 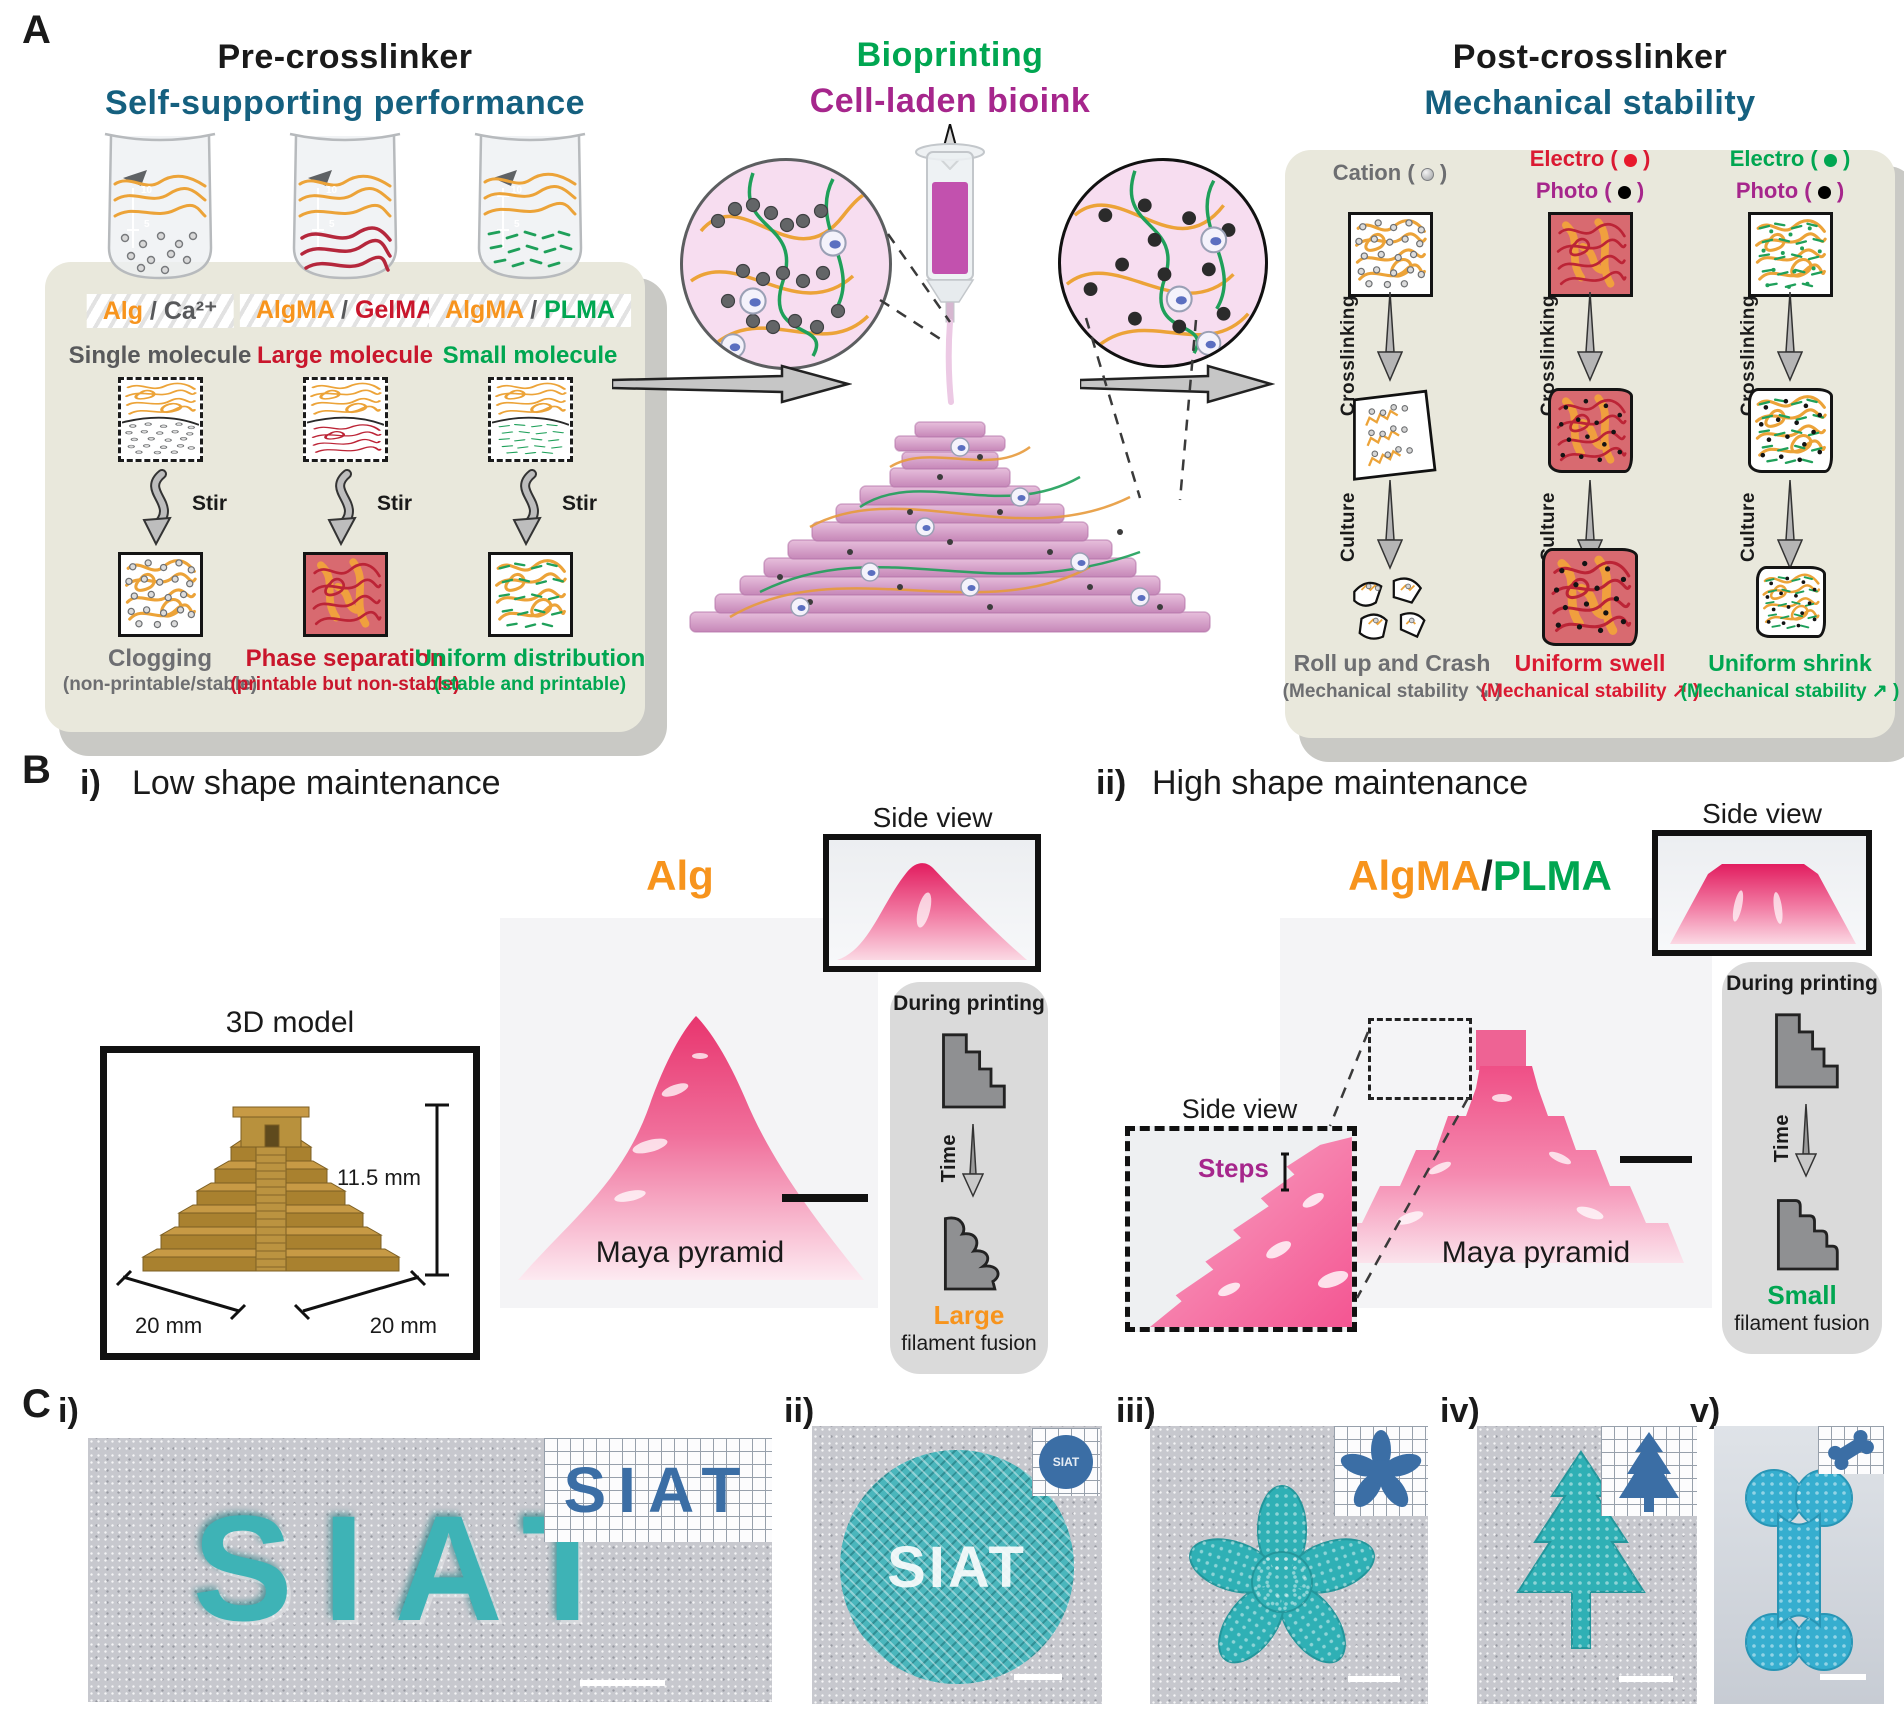 What do you see at coordinates (160, 684) in the screenshot?
I see `outcome-note: (non-printable/stable)` at bounding box center [160, 684].